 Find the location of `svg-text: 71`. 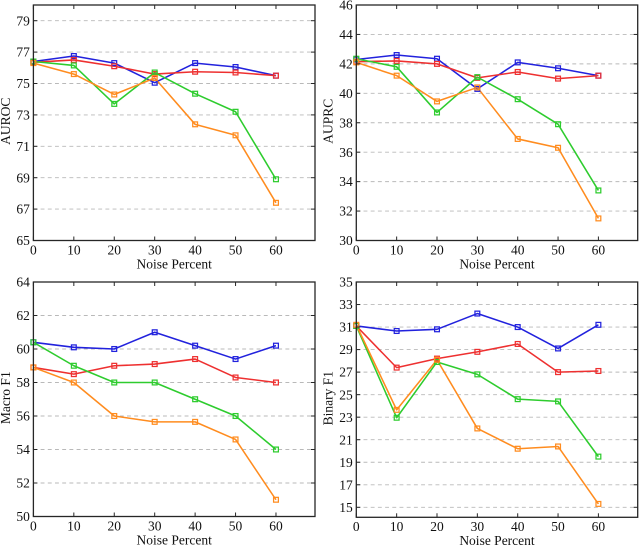

svg-text: 71 is located at coordinates (23, 146).